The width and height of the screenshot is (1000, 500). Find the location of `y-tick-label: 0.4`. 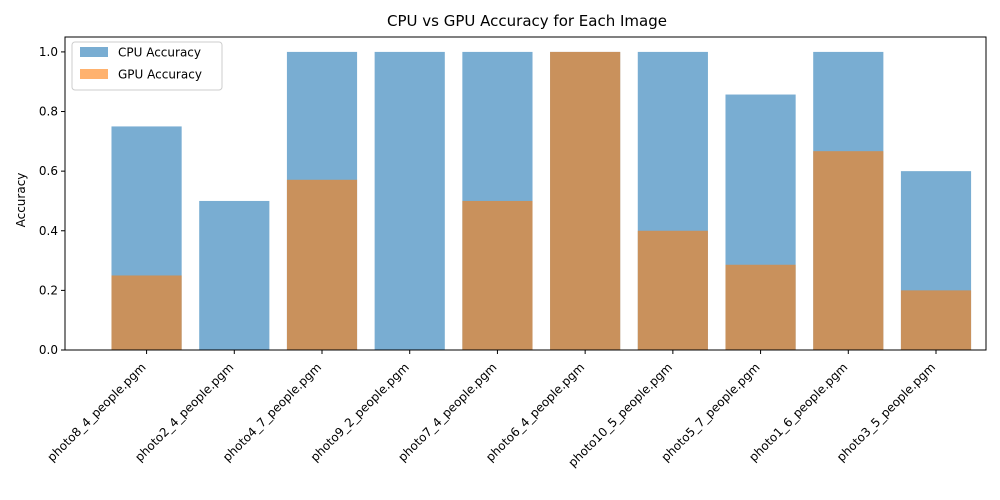

y-tick-label: 0.4 is located at coordinates (48, 231).